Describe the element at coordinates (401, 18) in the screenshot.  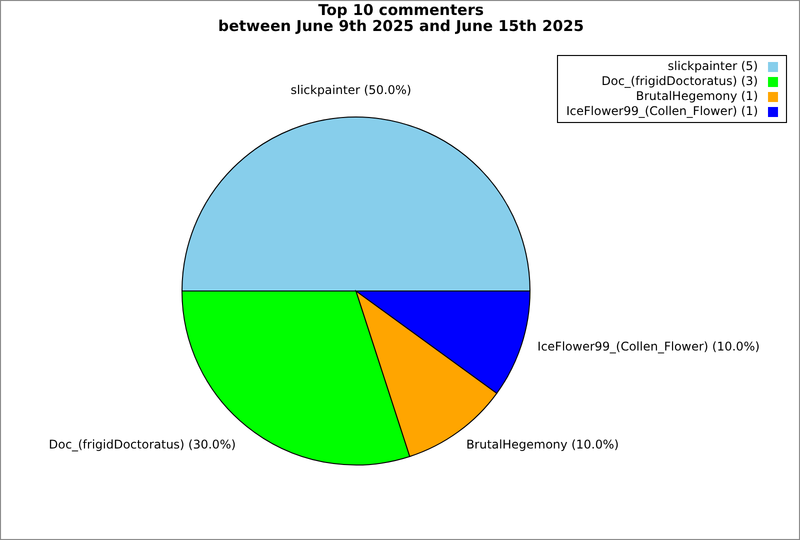
I see `chart-title: Top 10 commenters between June 9th 2025 and June 15th 2025` at that location.